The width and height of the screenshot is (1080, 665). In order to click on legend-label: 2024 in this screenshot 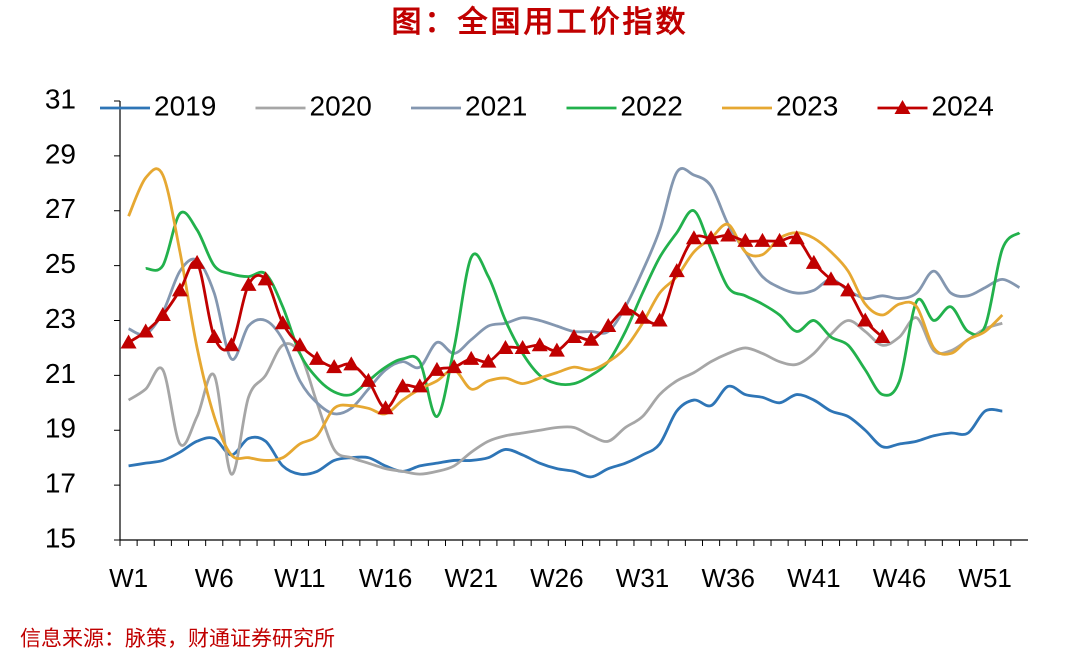, I will do `click(963, 105)`.